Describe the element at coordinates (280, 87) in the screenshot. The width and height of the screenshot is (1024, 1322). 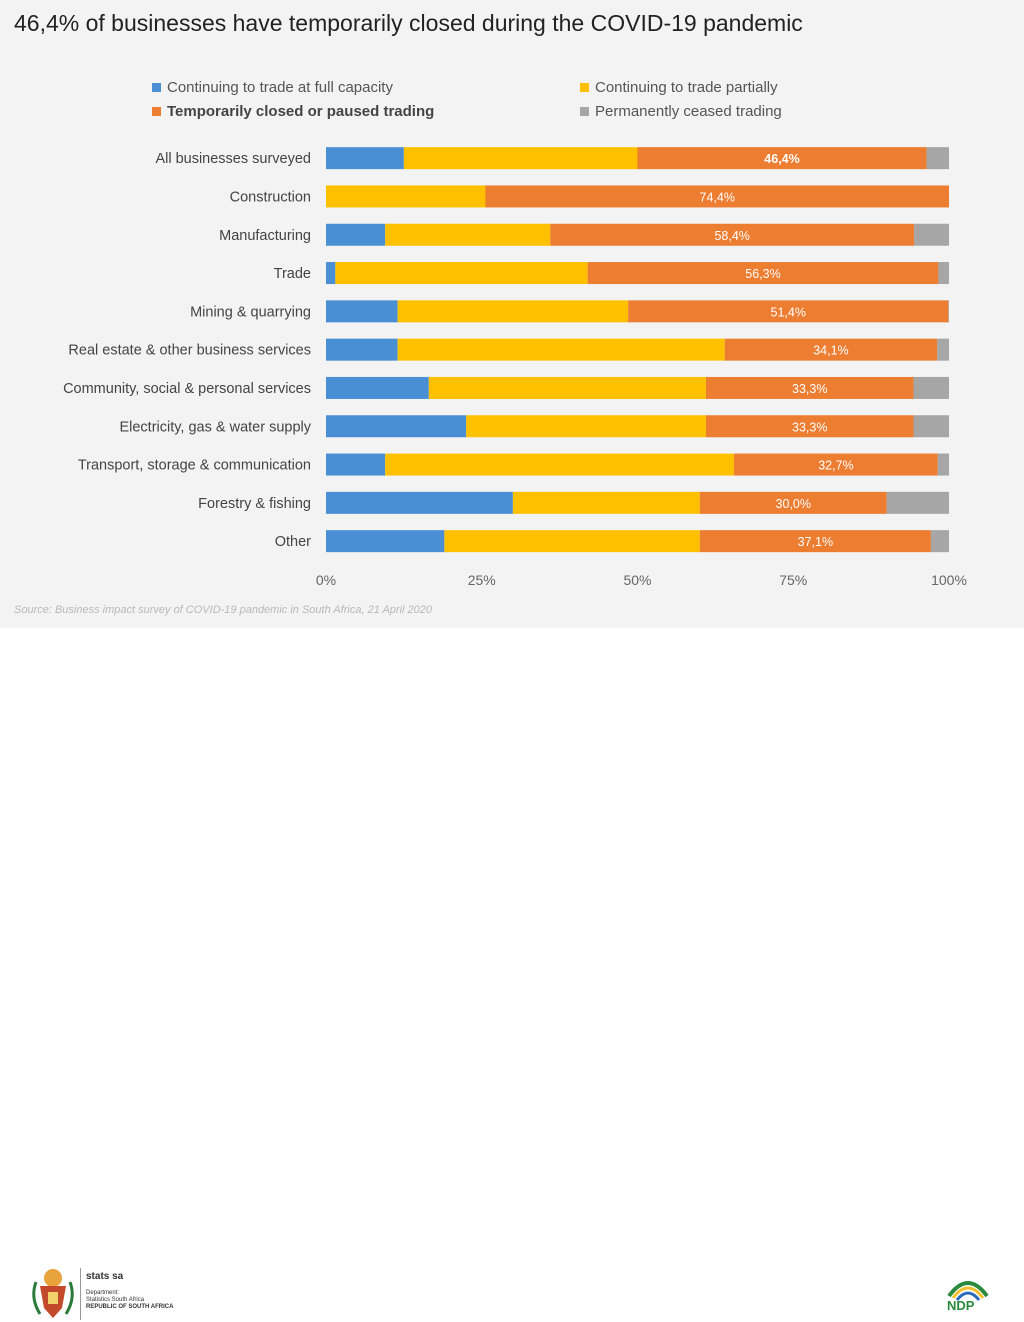
I see `legend-label-full-capacity: Continuing to trade at full capacity` at that location.